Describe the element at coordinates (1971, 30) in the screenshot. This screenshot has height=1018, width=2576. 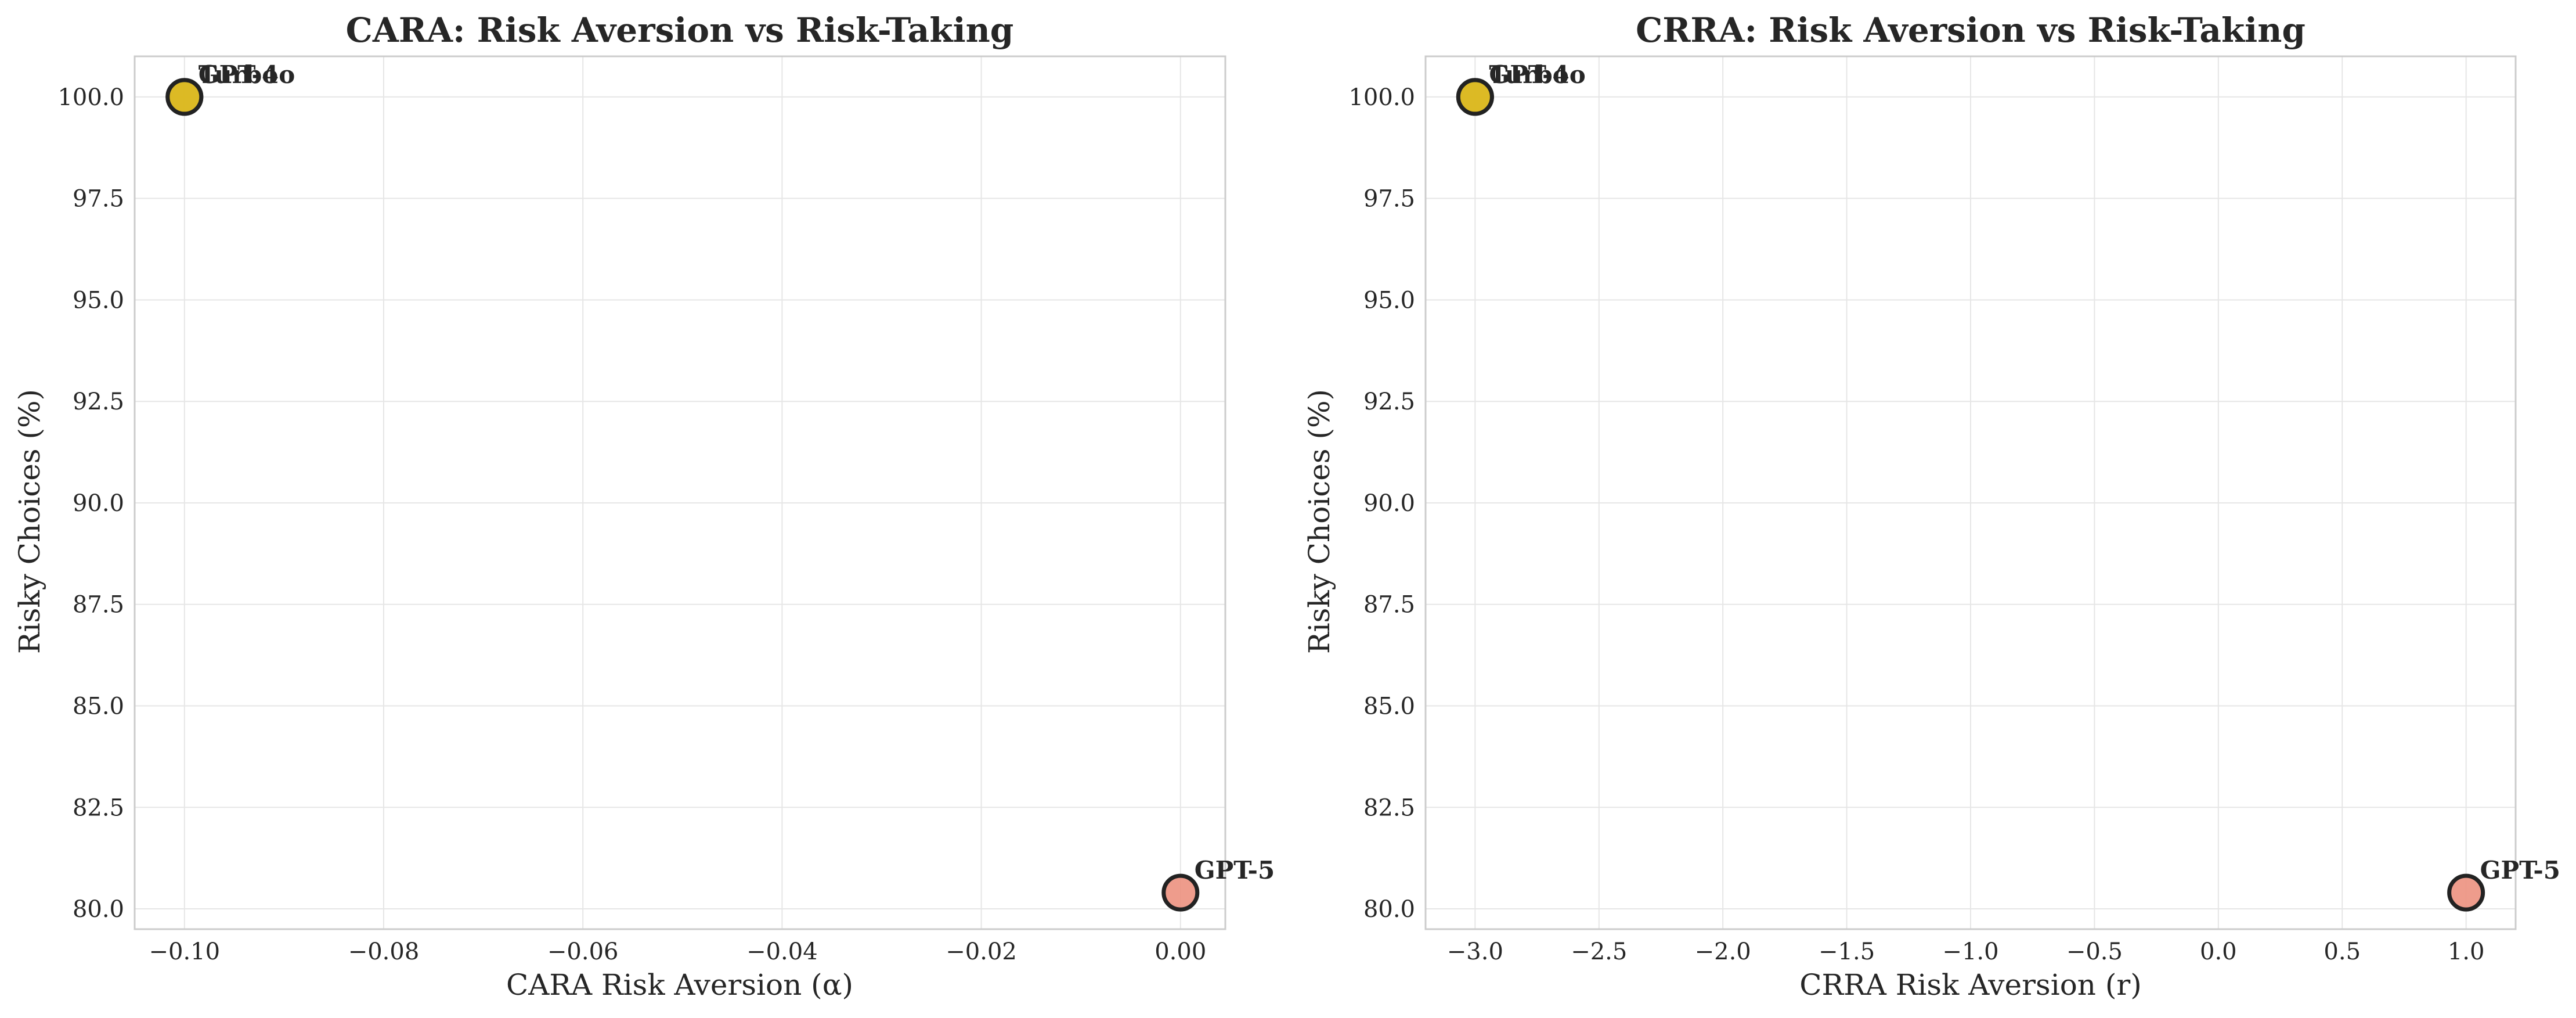
I see `crra-chart-title: CRRA: Risk Aversion vs Risk-Taking` at that location.